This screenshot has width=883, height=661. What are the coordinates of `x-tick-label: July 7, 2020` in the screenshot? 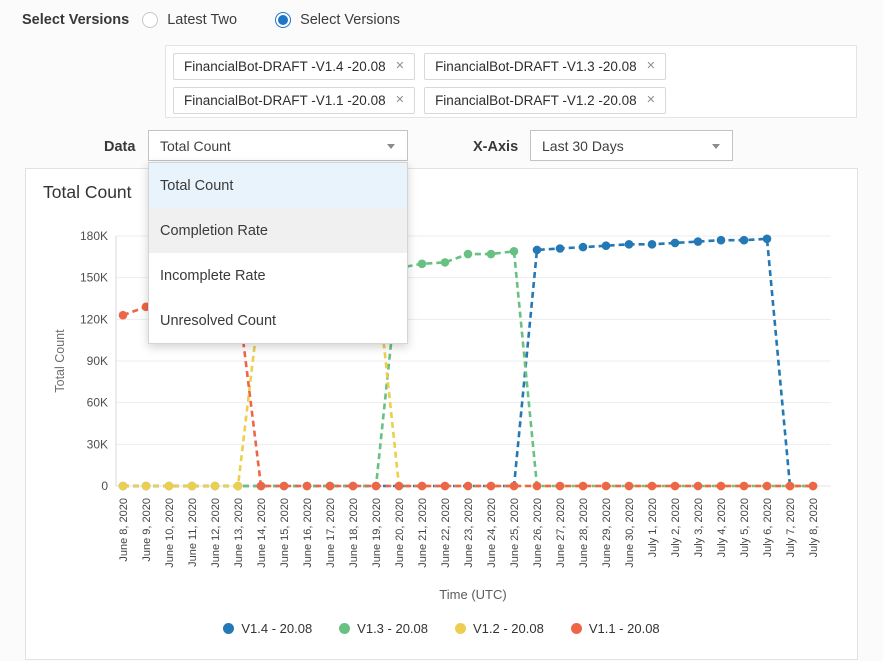 It's located at (791, 527).